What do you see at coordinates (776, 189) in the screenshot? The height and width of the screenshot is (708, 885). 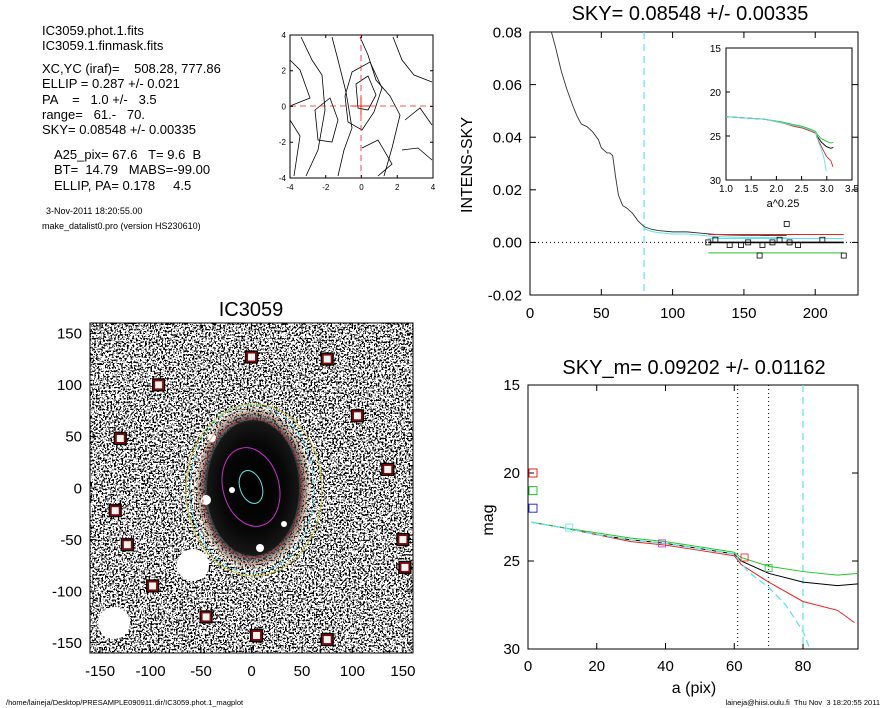 I see `inset-x-tick-label: 2.0` at bounding box center [776, 189].